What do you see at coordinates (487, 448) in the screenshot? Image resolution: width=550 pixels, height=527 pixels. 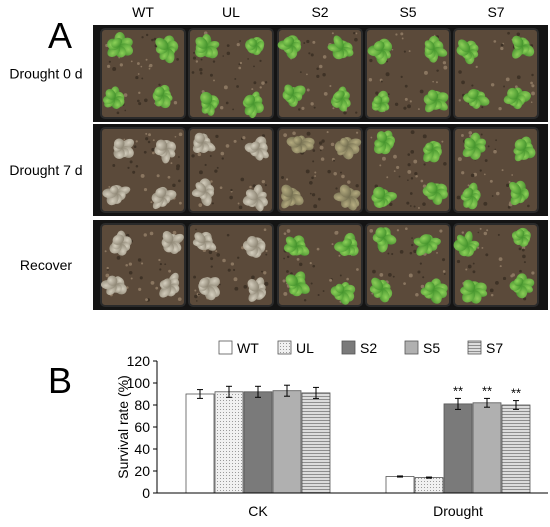 I see `bar-s5-drought` at bounding box center [487, 448].